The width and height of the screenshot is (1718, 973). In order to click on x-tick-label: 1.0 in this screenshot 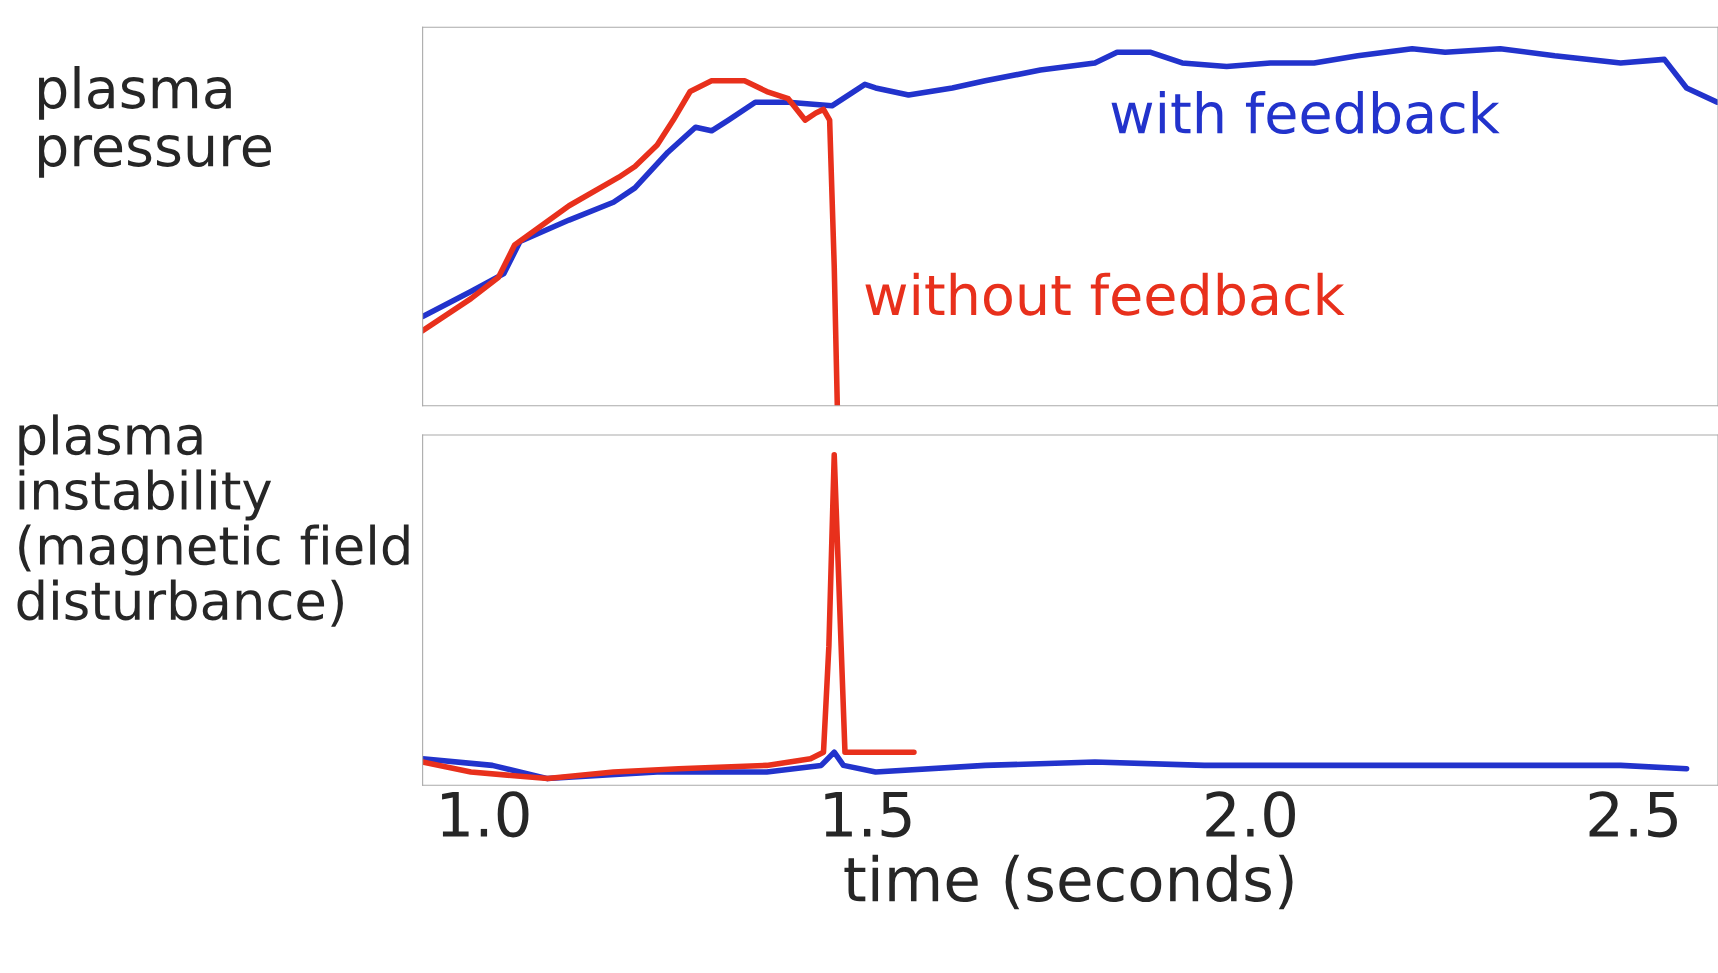, I will do `click(485, 814)`.